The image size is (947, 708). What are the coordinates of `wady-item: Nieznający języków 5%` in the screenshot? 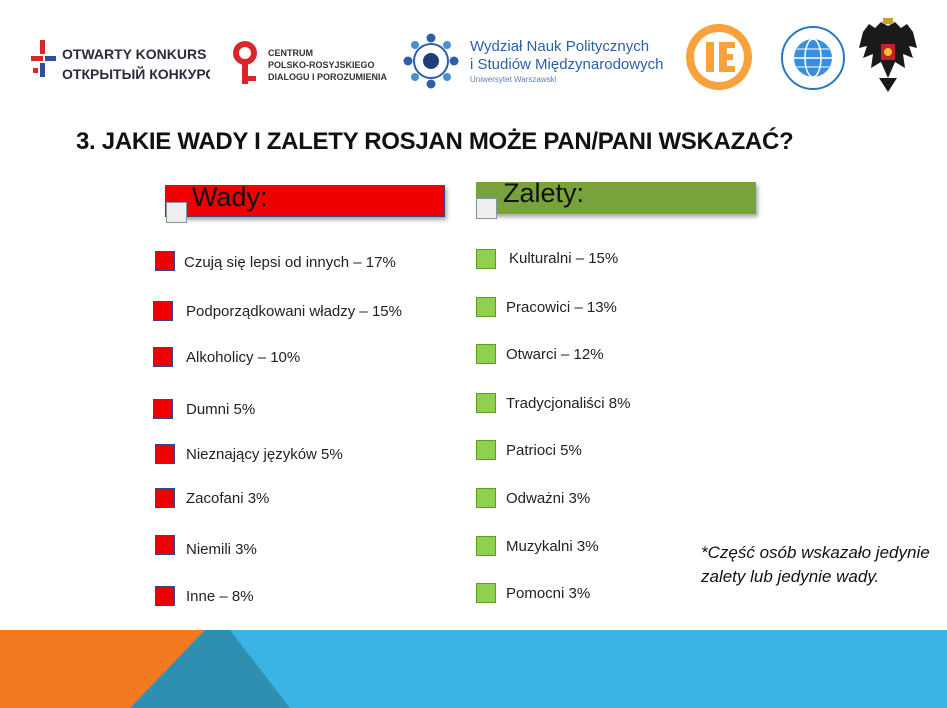 It's located at (305, 455).